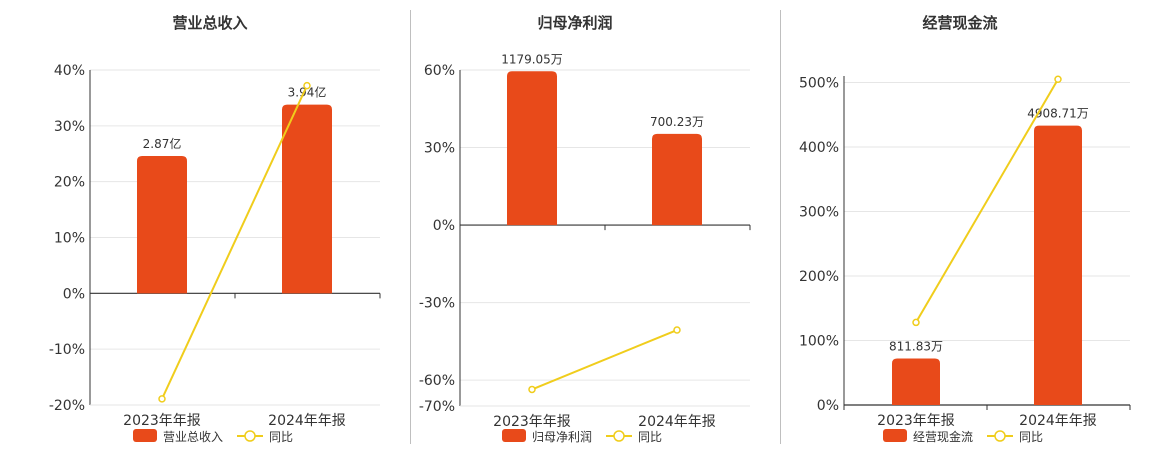 The height and width of the screenshot is (450, 1160). Describe the element at coordinates (69, 183) in the screenshot. I see `y-tick-label: 20%` at that location.